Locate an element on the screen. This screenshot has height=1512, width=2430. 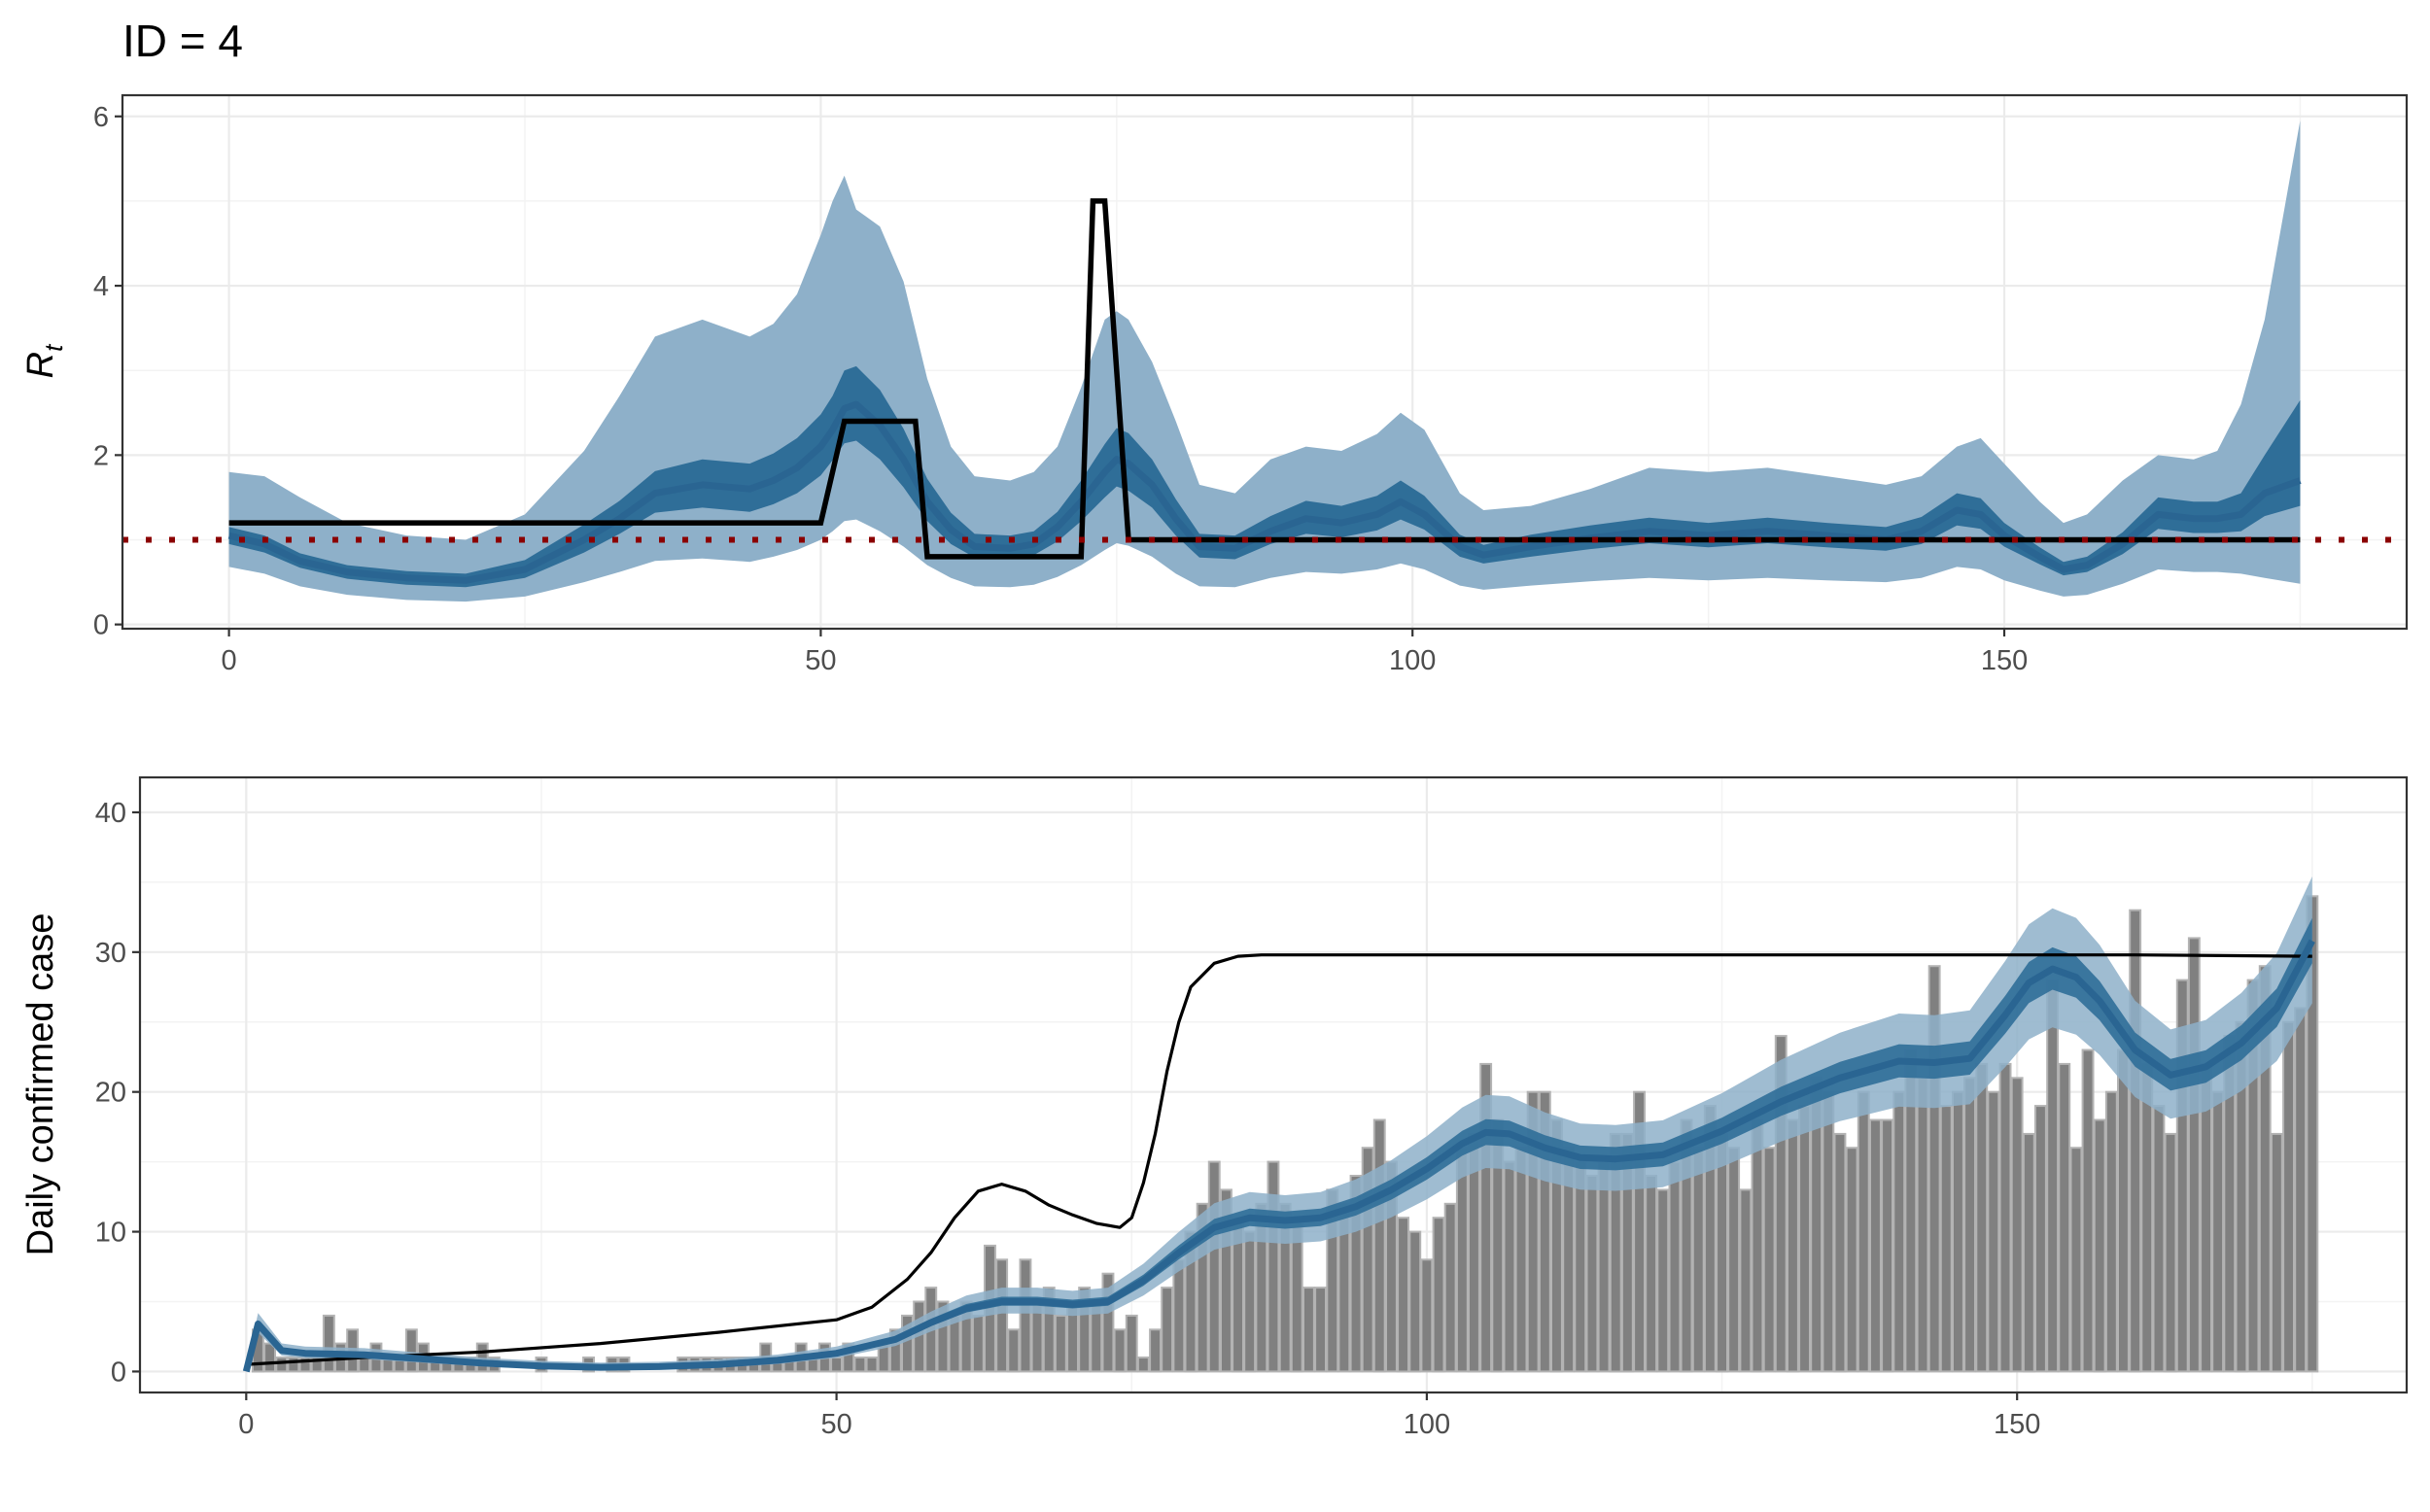
cases-y-axis-title: Daily confirmed case is located at coordinates (40, 1084).